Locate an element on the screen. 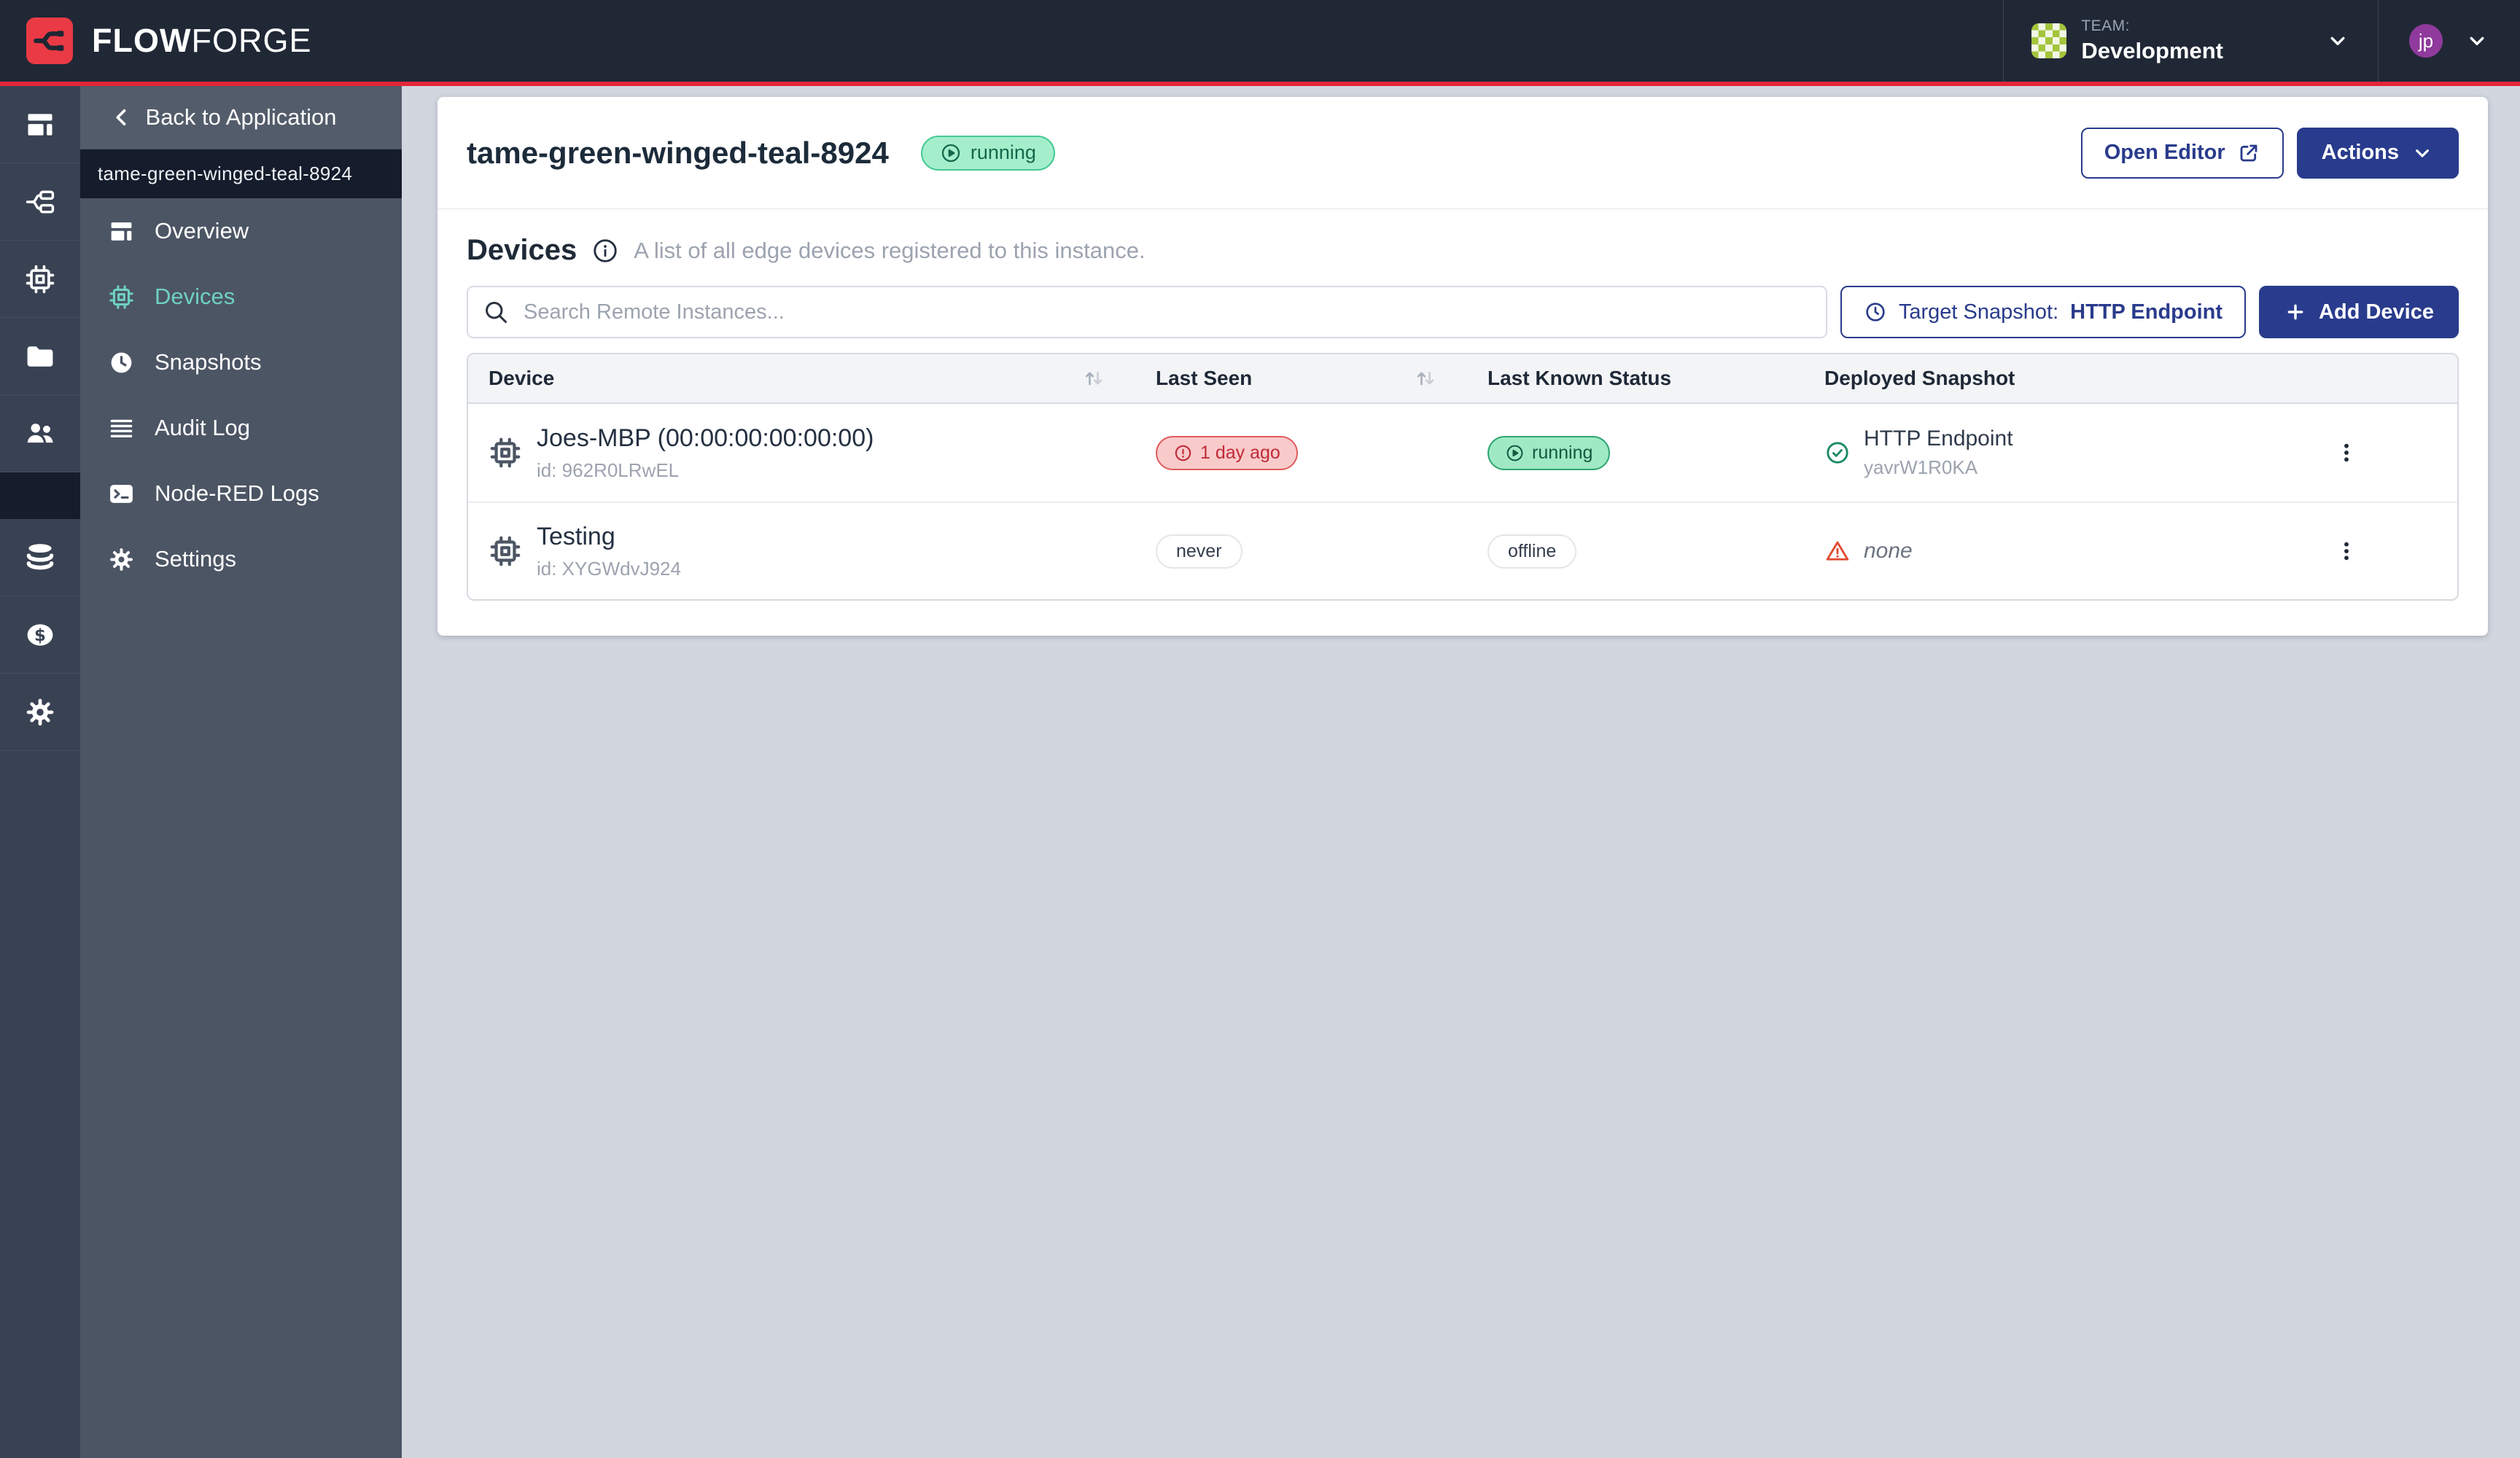  instance-name-band: tame-green-winged-teal-8924 is located at coordinates (241, 173).